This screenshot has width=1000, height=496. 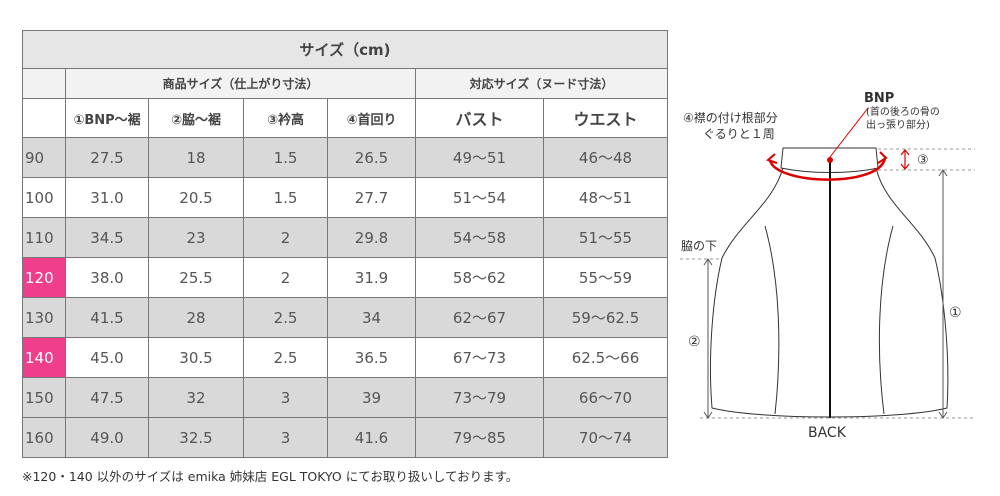 What do you see at coordinates (903, 111) in the screenshot?
I see `bnp-desc: (首の後ろの骨の` at bounding box center [903, 111].